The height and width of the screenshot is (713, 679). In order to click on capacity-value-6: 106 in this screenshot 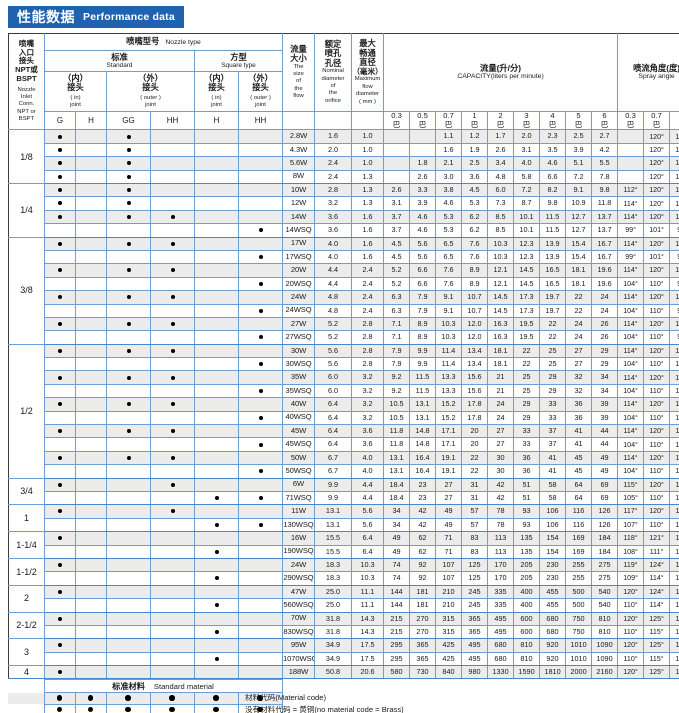, I will do `click(553, 525)`.